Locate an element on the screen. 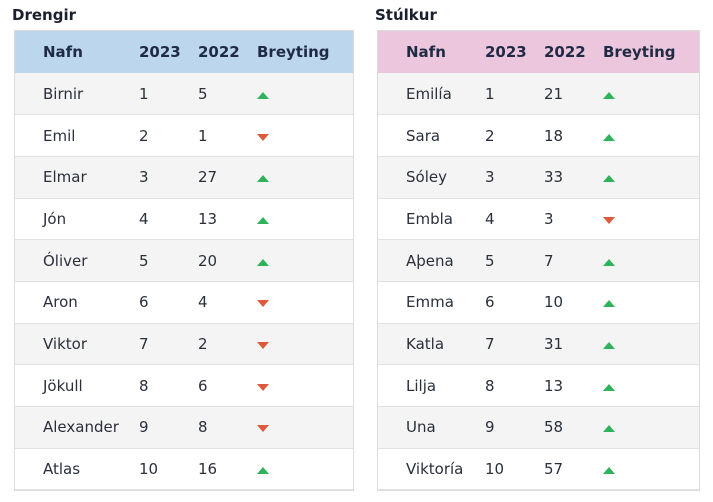  rank-2022-cell: 20 is located at coordinates (208, 260).